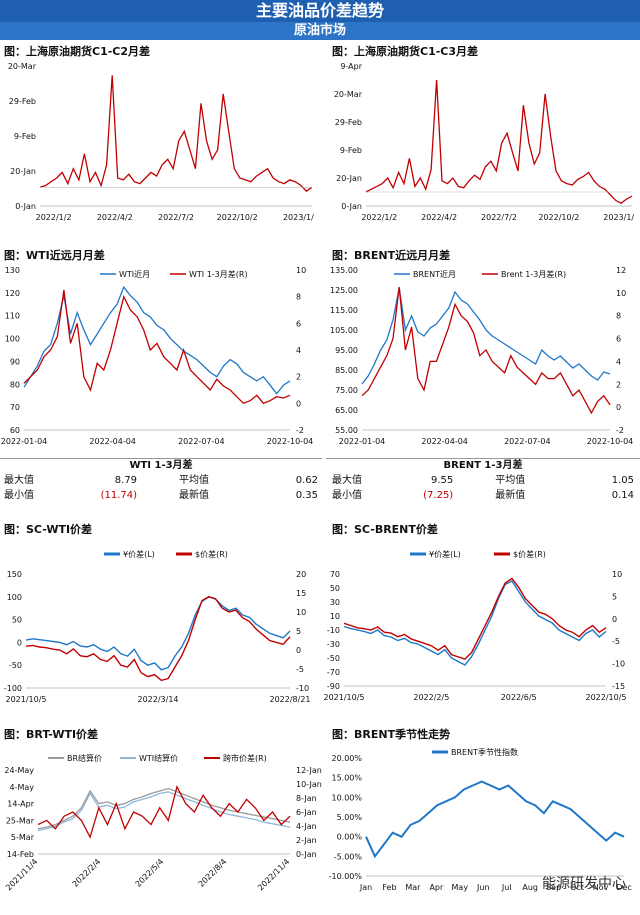  What do you see at coordinates (19, 642) in the screenshot?
I see `y-left-tick-label: 0` at bounding box center [19, 642].